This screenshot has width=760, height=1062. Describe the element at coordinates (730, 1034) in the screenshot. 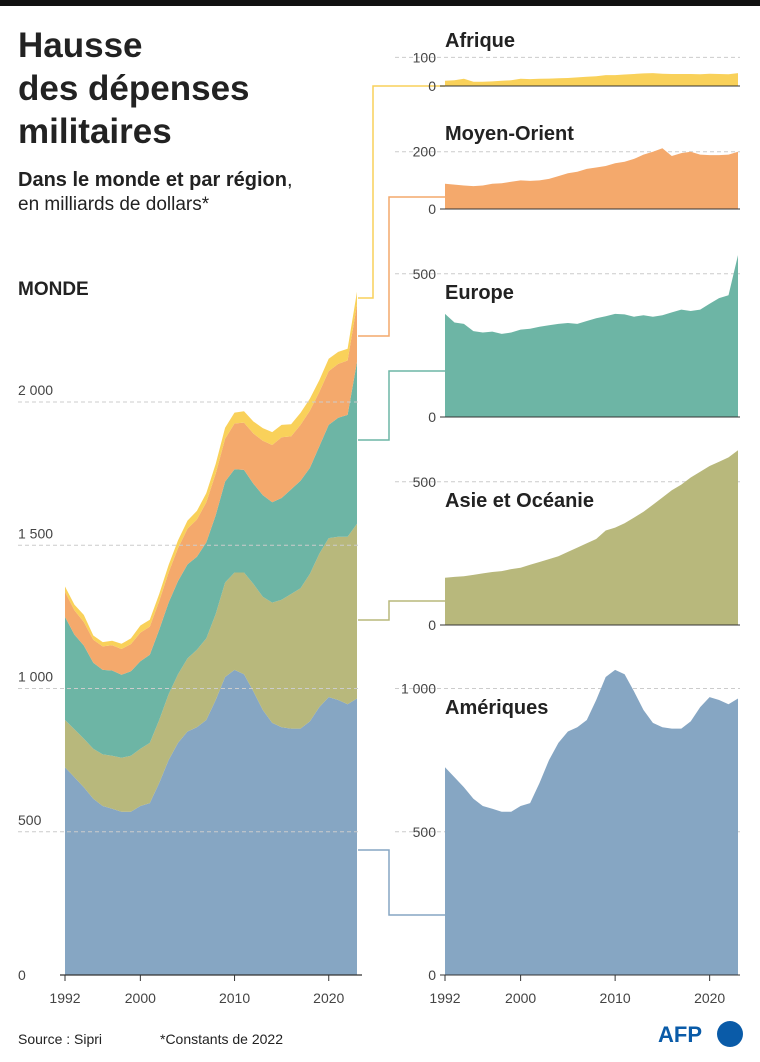

I see `logo-circle` at that location.